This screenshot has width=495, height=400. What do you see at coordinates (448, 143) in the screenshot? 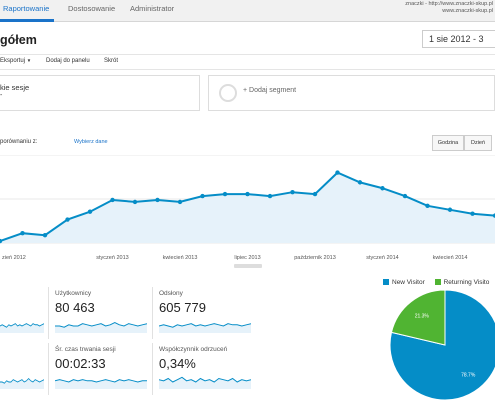
I see `period-hour-button: Godzina` at bounding box center [448, 143].